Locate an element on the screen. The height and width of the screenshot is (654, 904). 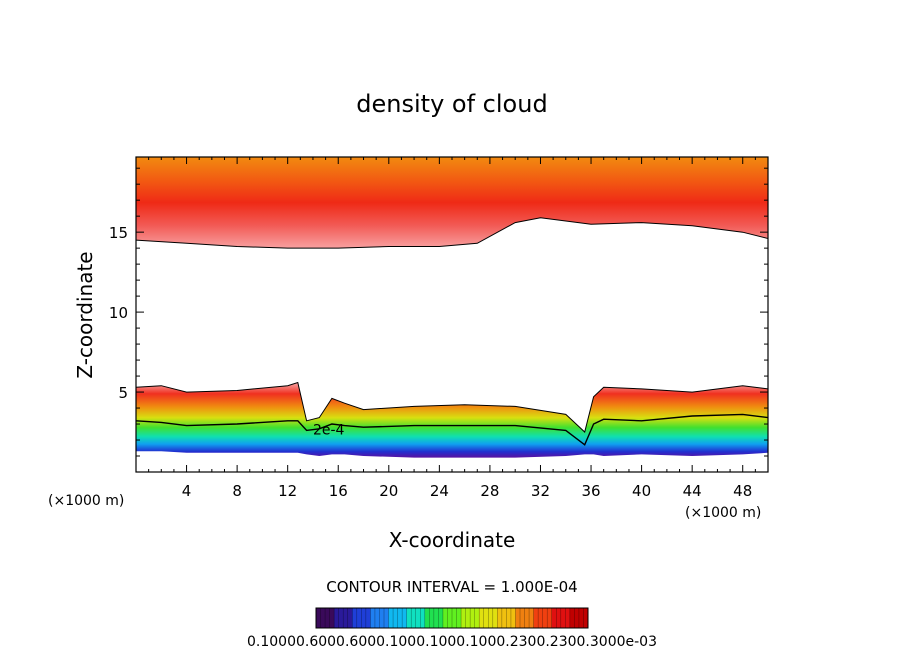
y-axis-label: Z-coordinate is located at coordinates (85, 314).